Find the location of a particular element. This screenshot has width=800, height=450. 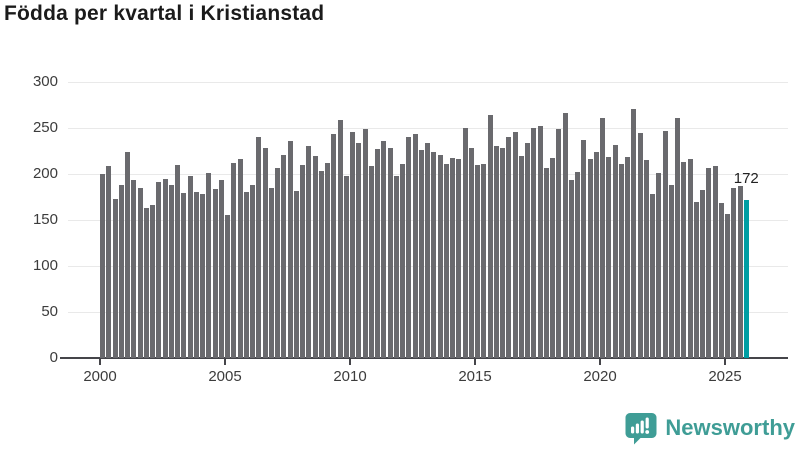

x-axis-line is located at coordinates (424, 358).